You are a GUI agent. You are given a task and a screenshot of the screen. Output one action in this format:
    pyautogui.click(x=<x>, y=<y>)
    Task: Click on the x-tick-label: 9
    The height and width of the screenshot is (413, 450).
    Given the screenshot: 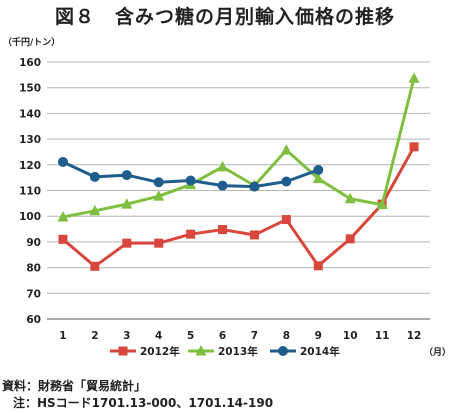 What is the action you would take?
    pyautogui.click(x=318, y=336)
    